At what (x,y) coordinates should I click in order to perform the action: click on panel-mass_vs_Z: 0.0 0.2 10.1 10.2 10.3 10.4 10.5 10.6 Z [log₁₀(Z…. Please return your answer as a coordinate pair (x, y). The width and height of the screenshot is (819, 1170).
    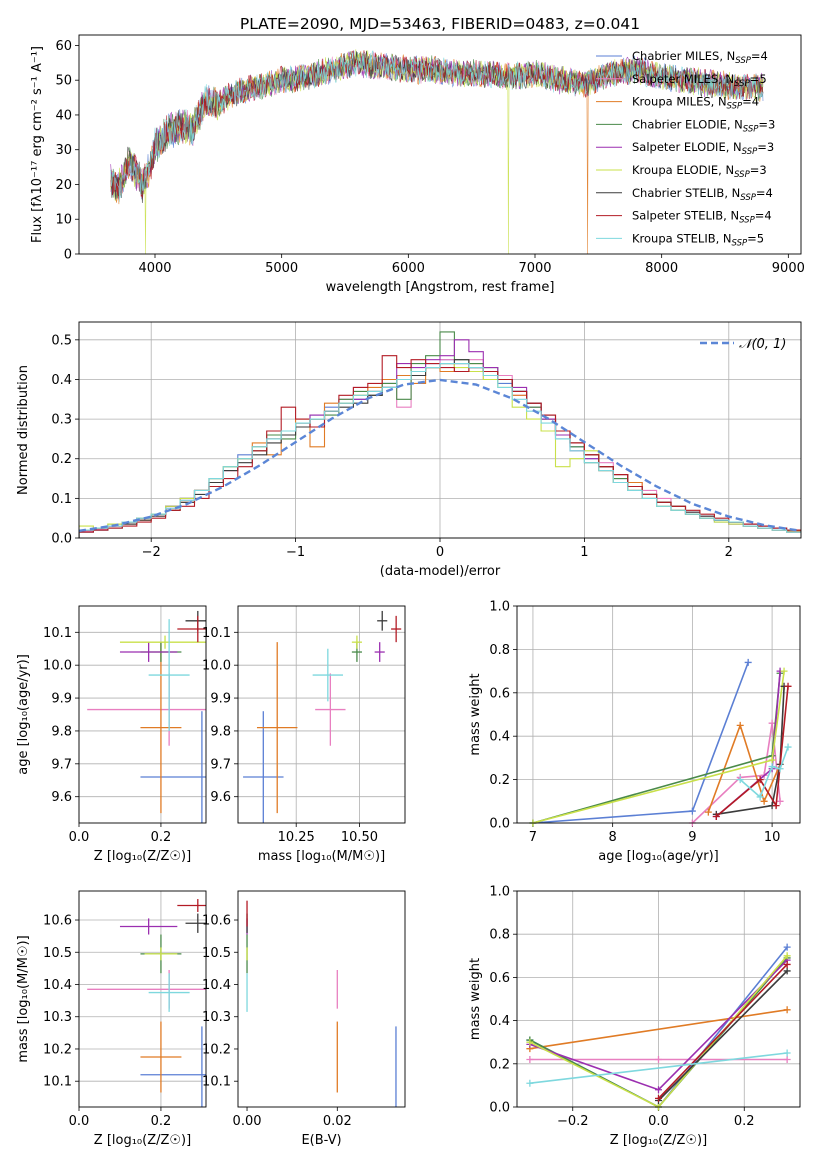
    Looking at the image, I should click on (111, 1019).